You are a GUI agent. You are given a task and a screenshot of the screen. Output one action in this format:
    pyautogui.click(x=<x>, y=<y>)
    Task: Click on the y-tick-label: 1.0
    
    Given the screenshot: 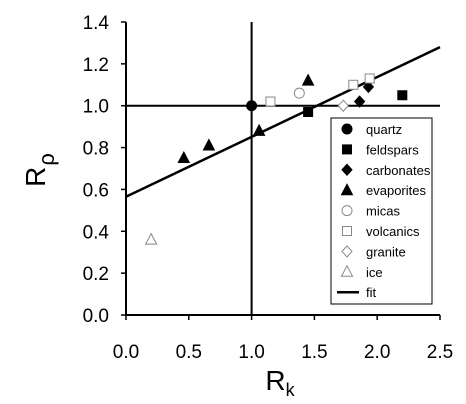 What is the action you would take?
    pyautogui.click(x=96, y=107)
    